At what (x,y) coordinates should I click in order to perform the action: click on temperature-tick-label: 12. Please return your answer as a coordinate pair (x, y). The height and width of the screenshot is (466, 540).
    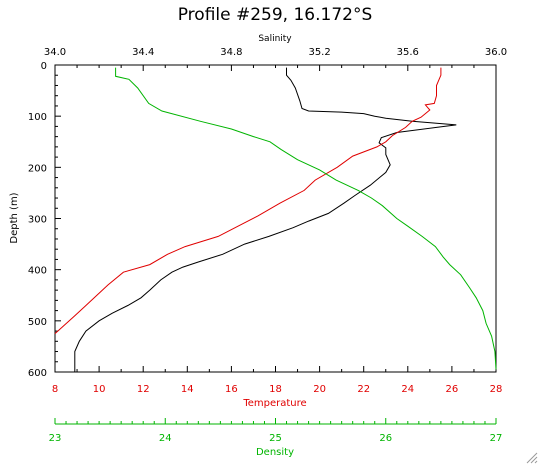
    Looking at the image, I should click on (143, 389).